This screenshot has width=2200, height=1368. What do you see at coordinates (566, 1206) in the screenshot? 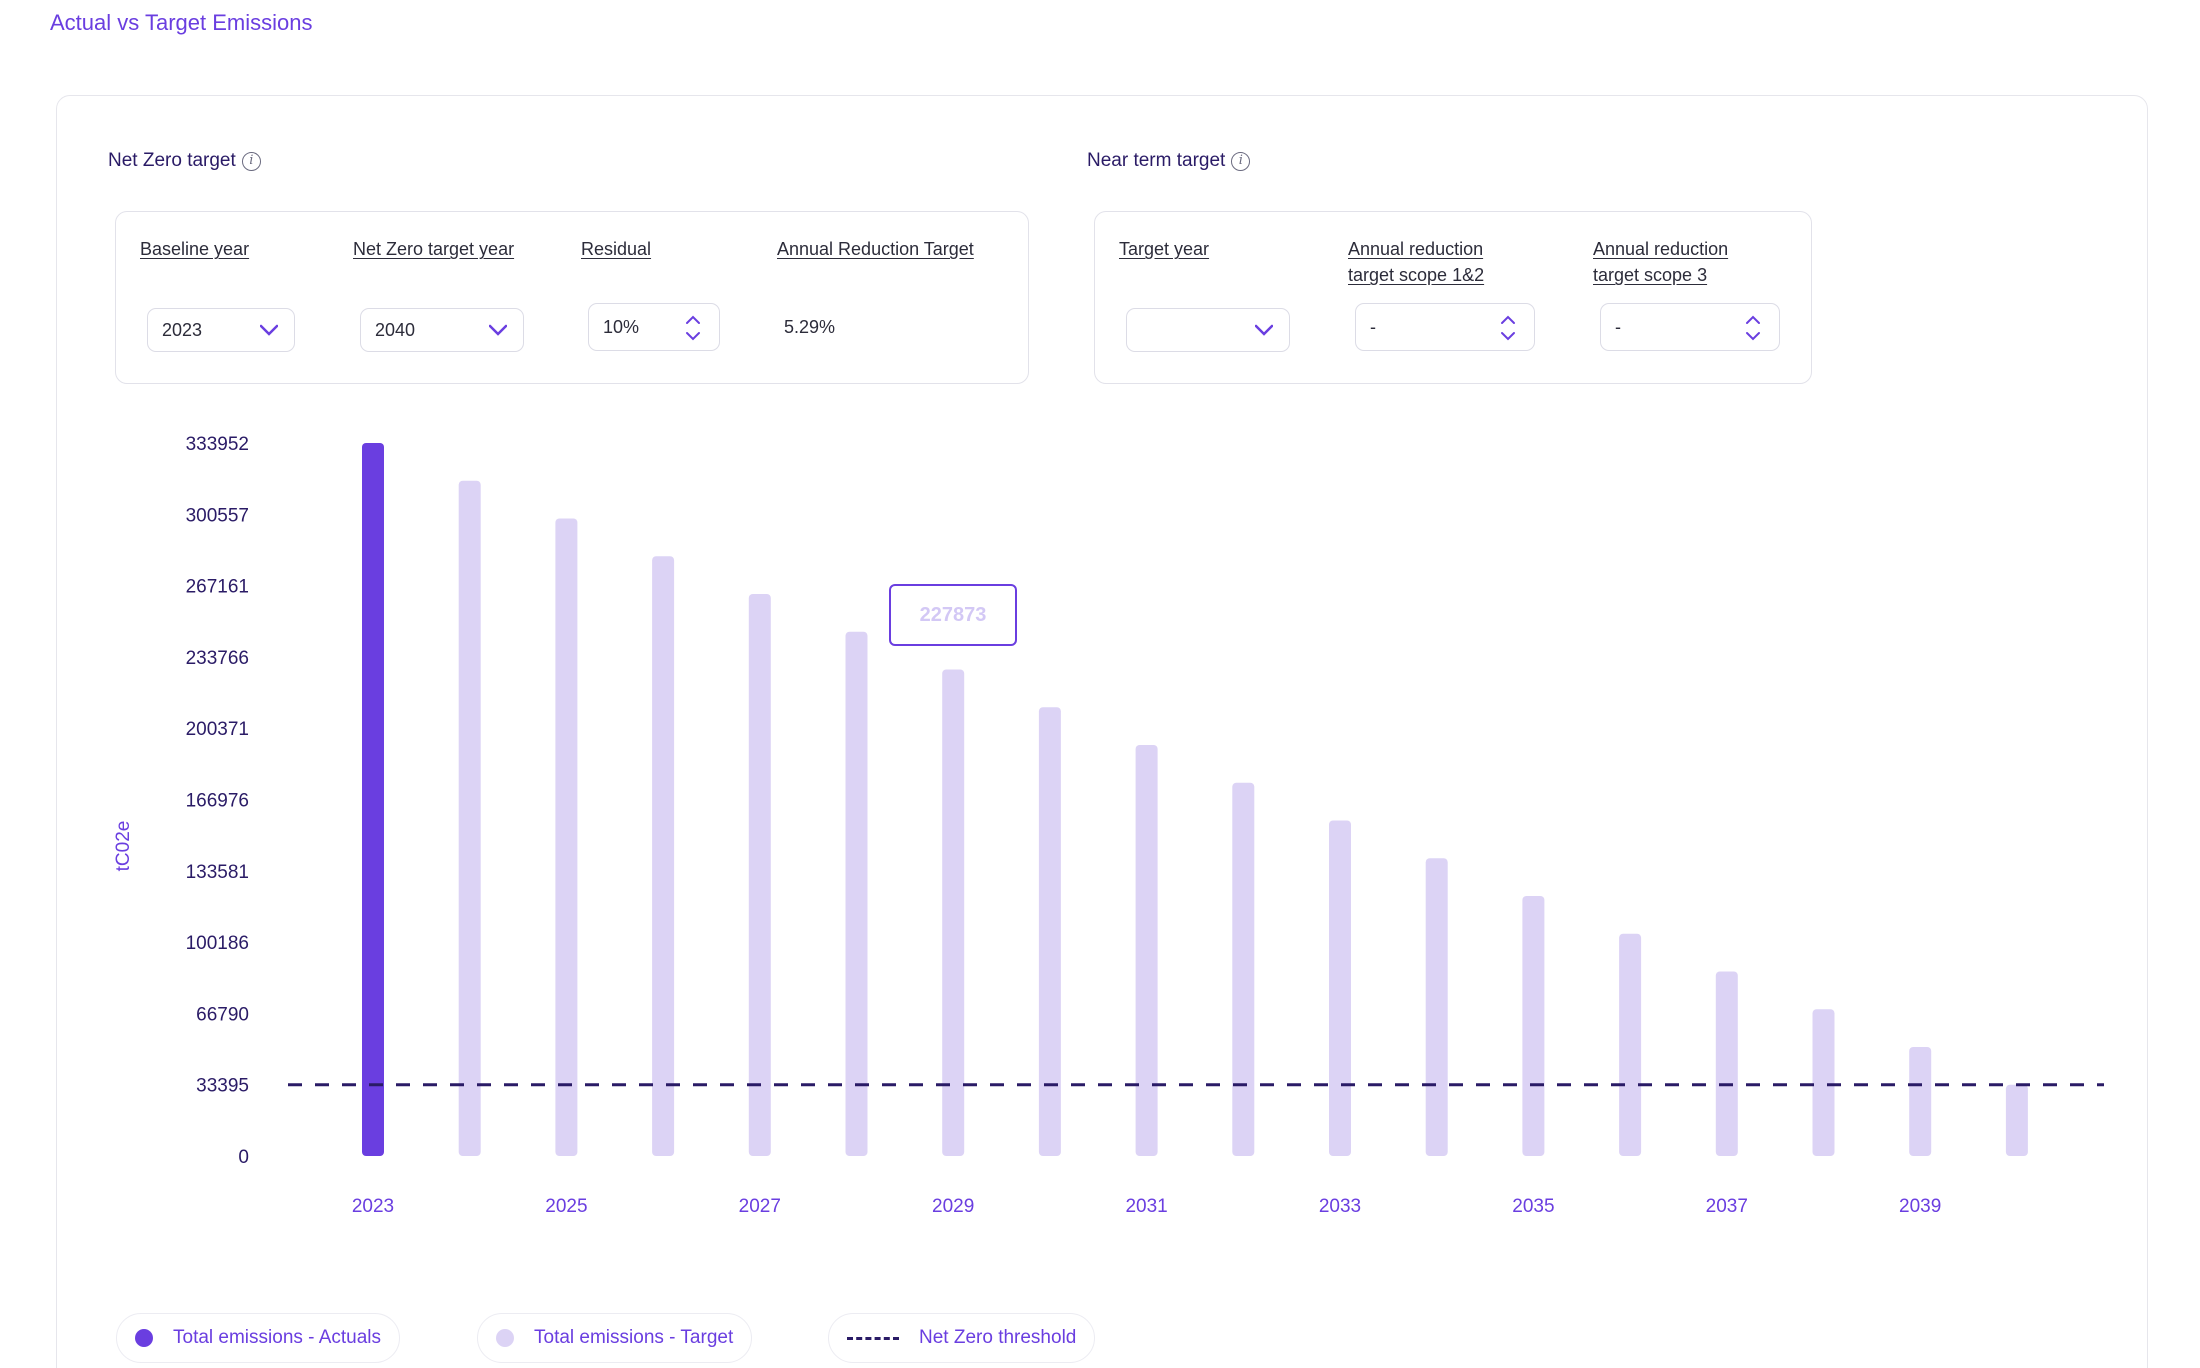
I see `x-tick-label: 2025` at bounding box center [566, 1206].